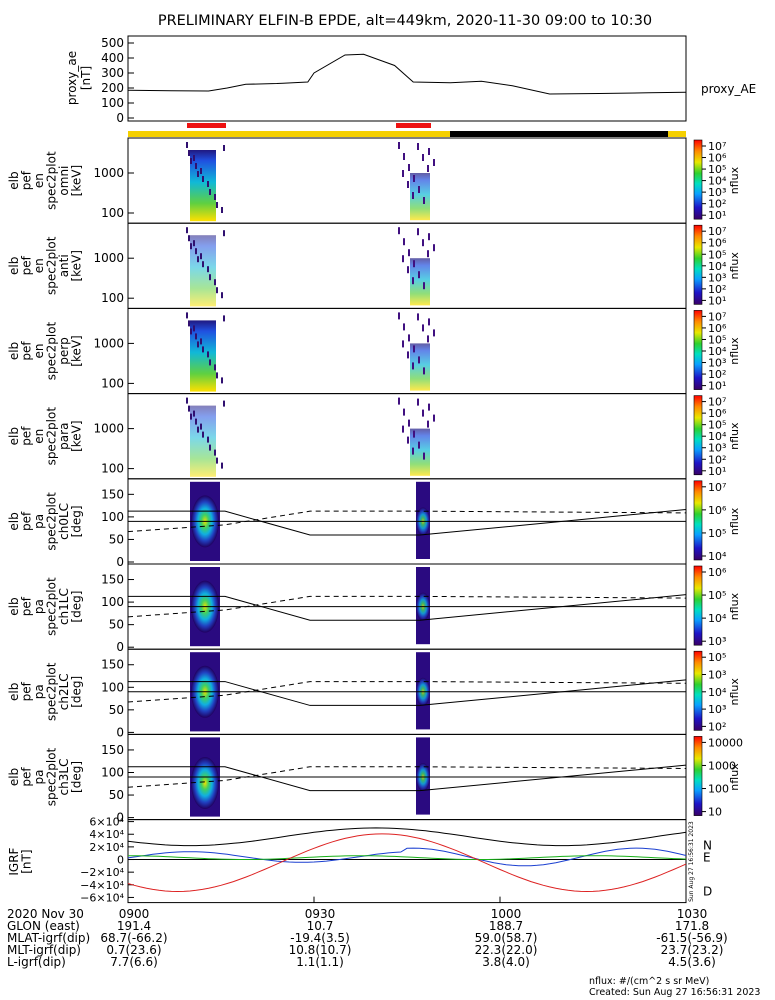 The height and width of the screenshot is (1000, 775). Describe the element at coordinates (106, 822) in the screenshot. I see `igrf-ytick-label: 6×10⁴` at that location.